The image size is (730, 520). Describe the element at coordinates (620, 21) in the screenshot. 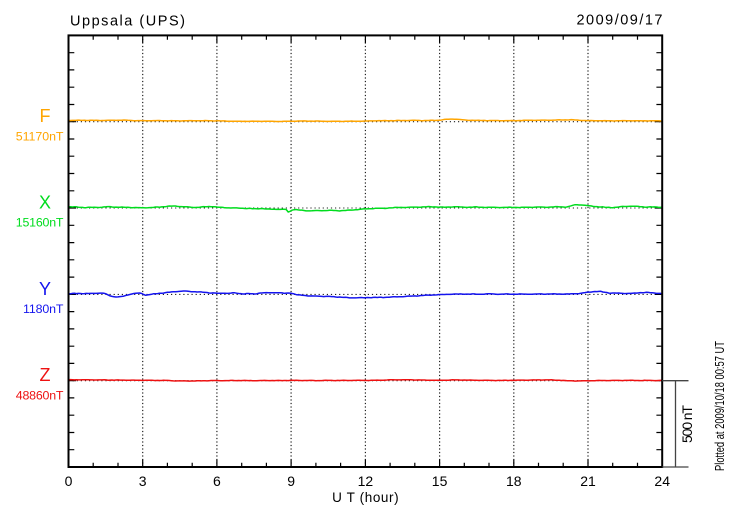

I see `svg-text: 2009/09/17` at that location.